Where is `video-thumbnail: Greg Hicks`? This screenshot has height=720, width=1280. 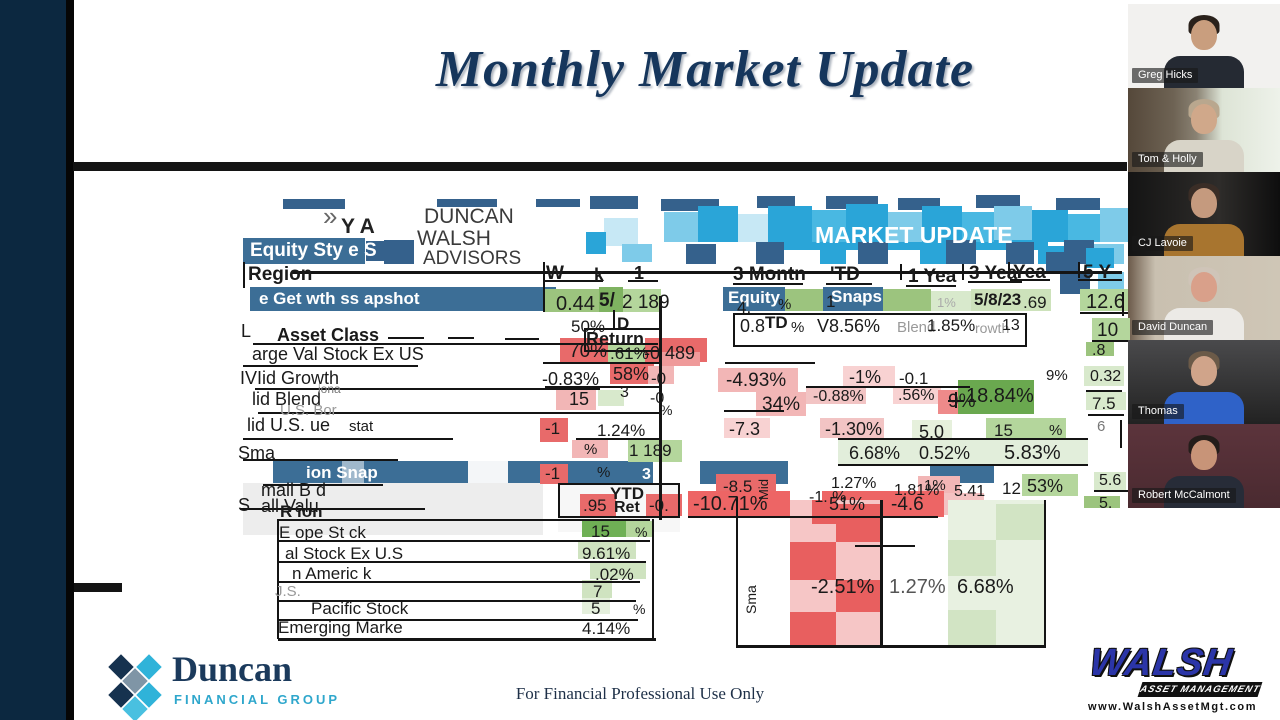
video-thumbnail: Greg Hicks is located at coordinates (1204, 46).